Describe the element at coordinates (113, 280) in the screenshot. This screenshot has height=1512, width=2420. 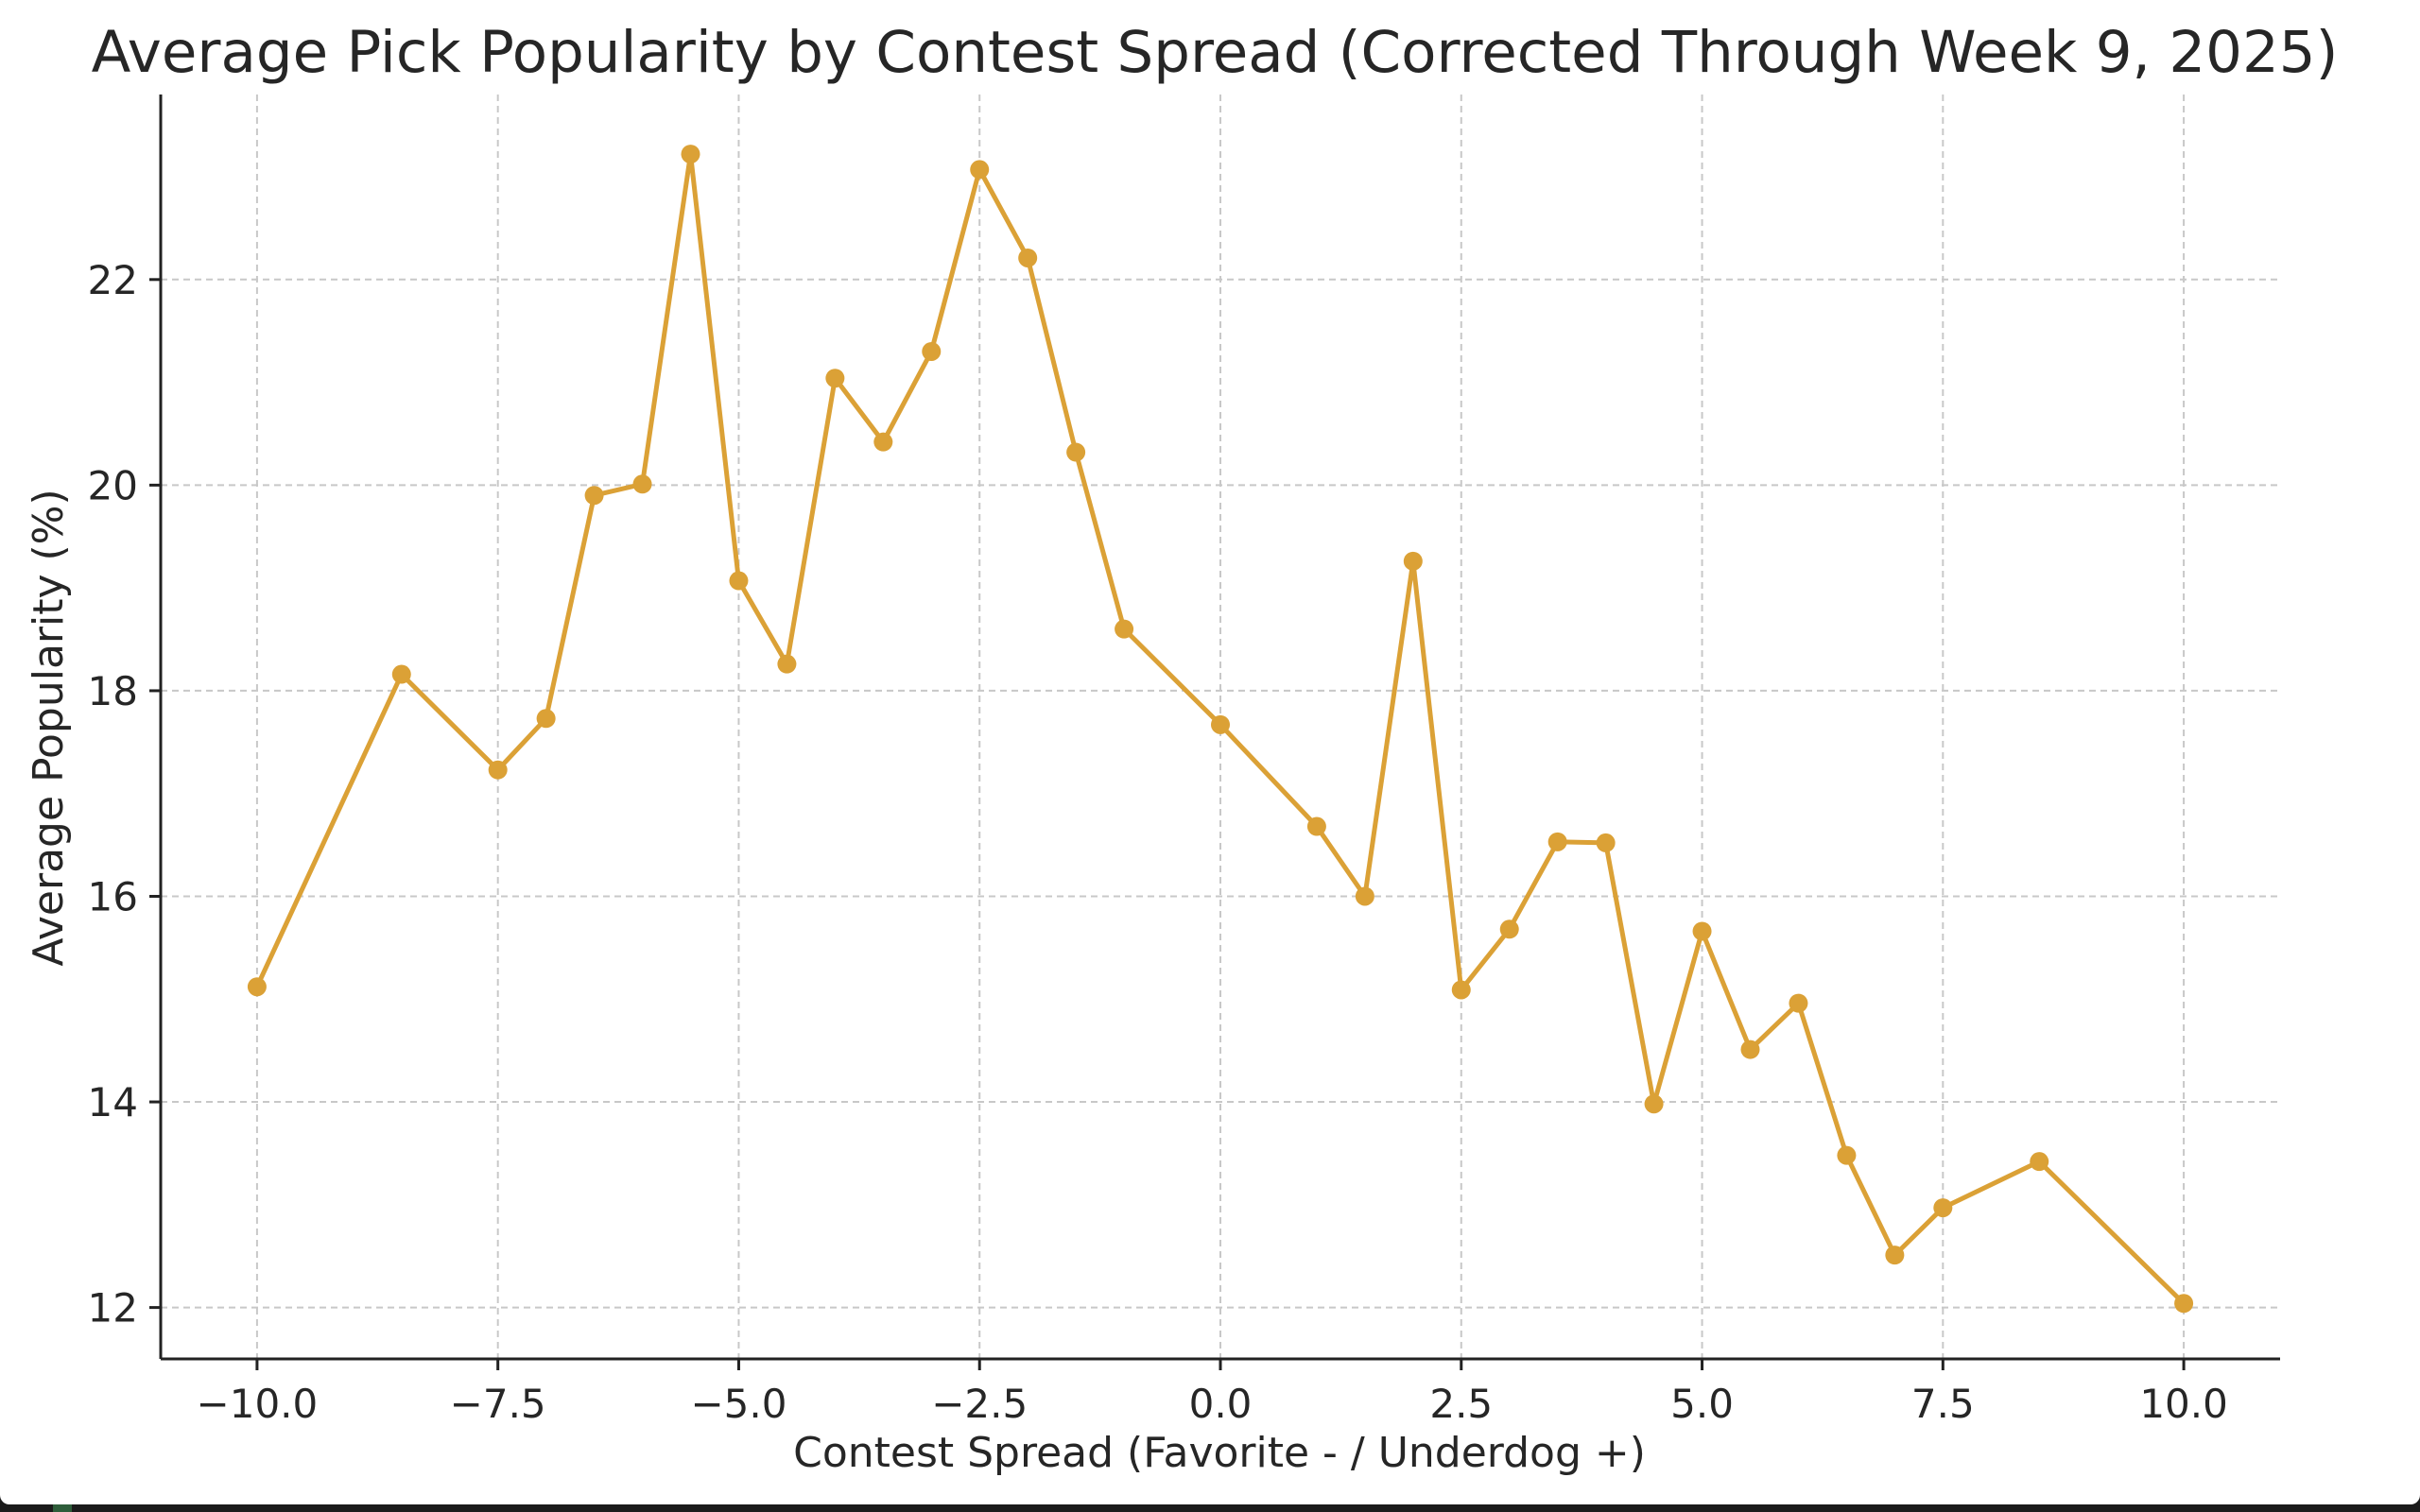
I see `y-tick-label: 22` at that location.